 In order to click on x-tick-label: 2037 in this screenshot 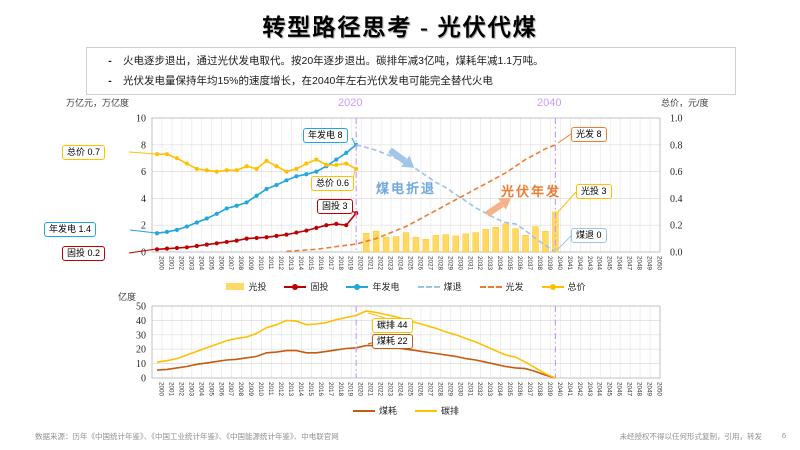, I will do `click(529, 263)`.